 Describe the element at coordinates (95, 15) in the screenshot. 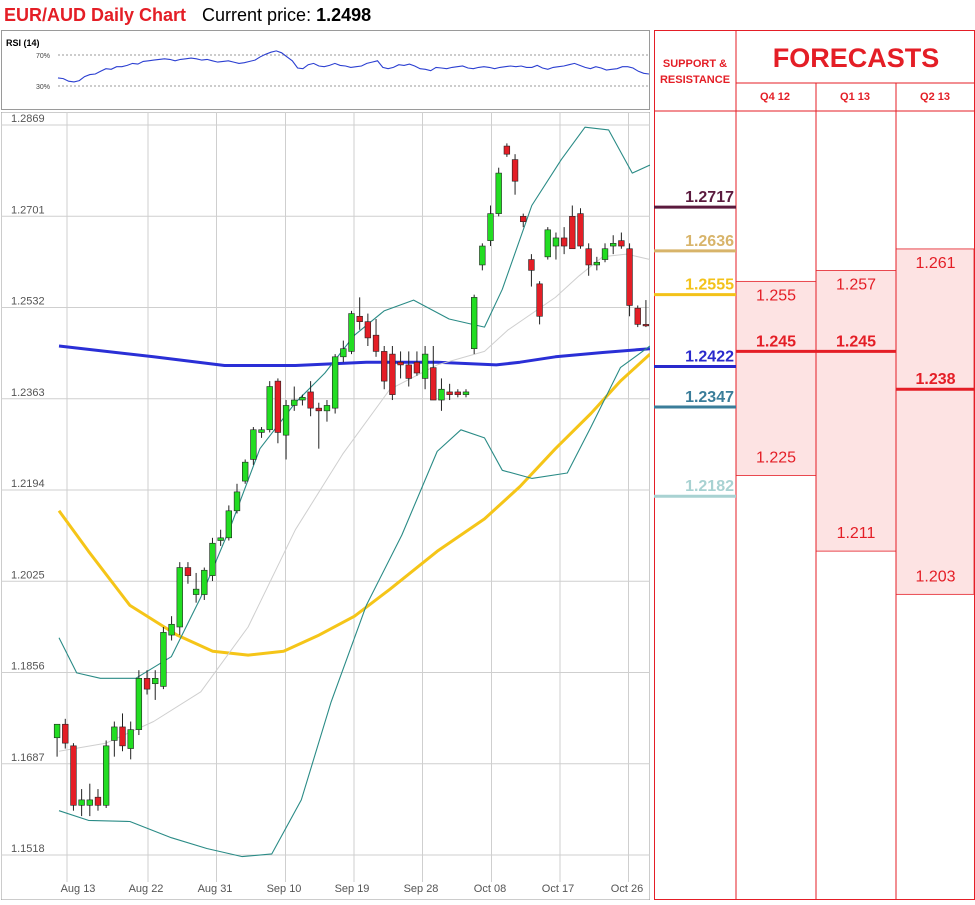

I see `title-text: EUR/AUD Daily Chart` at that location.